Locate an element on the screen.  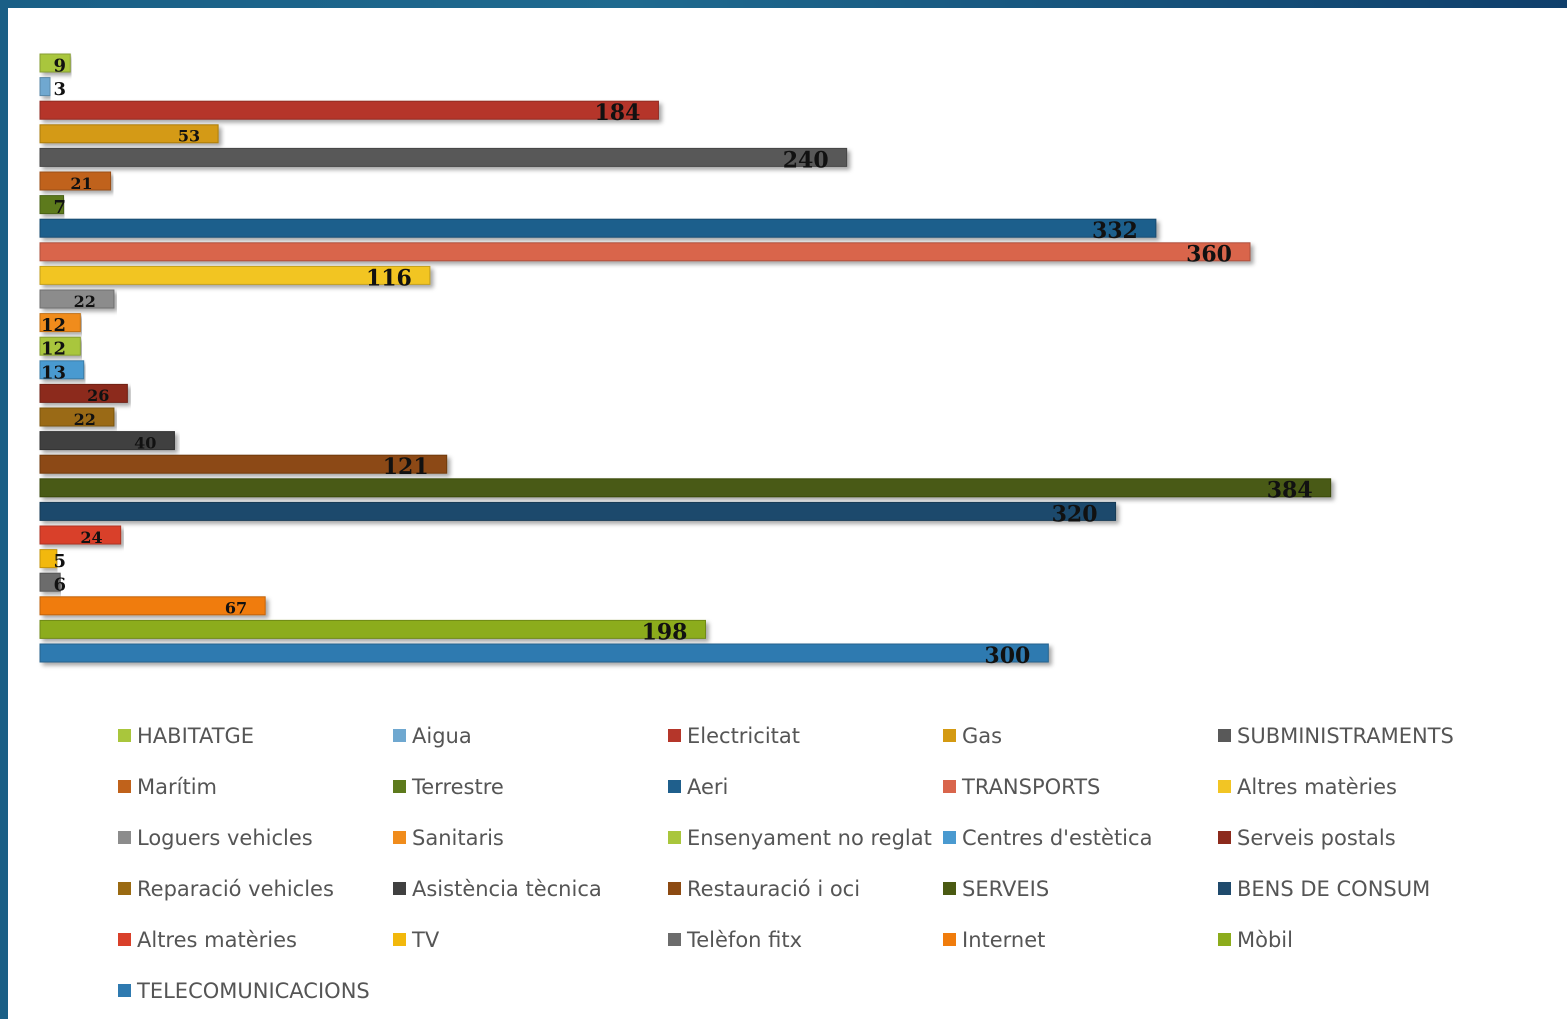
legend-label: Loguers vehicles is located at coordinates (225, 837).